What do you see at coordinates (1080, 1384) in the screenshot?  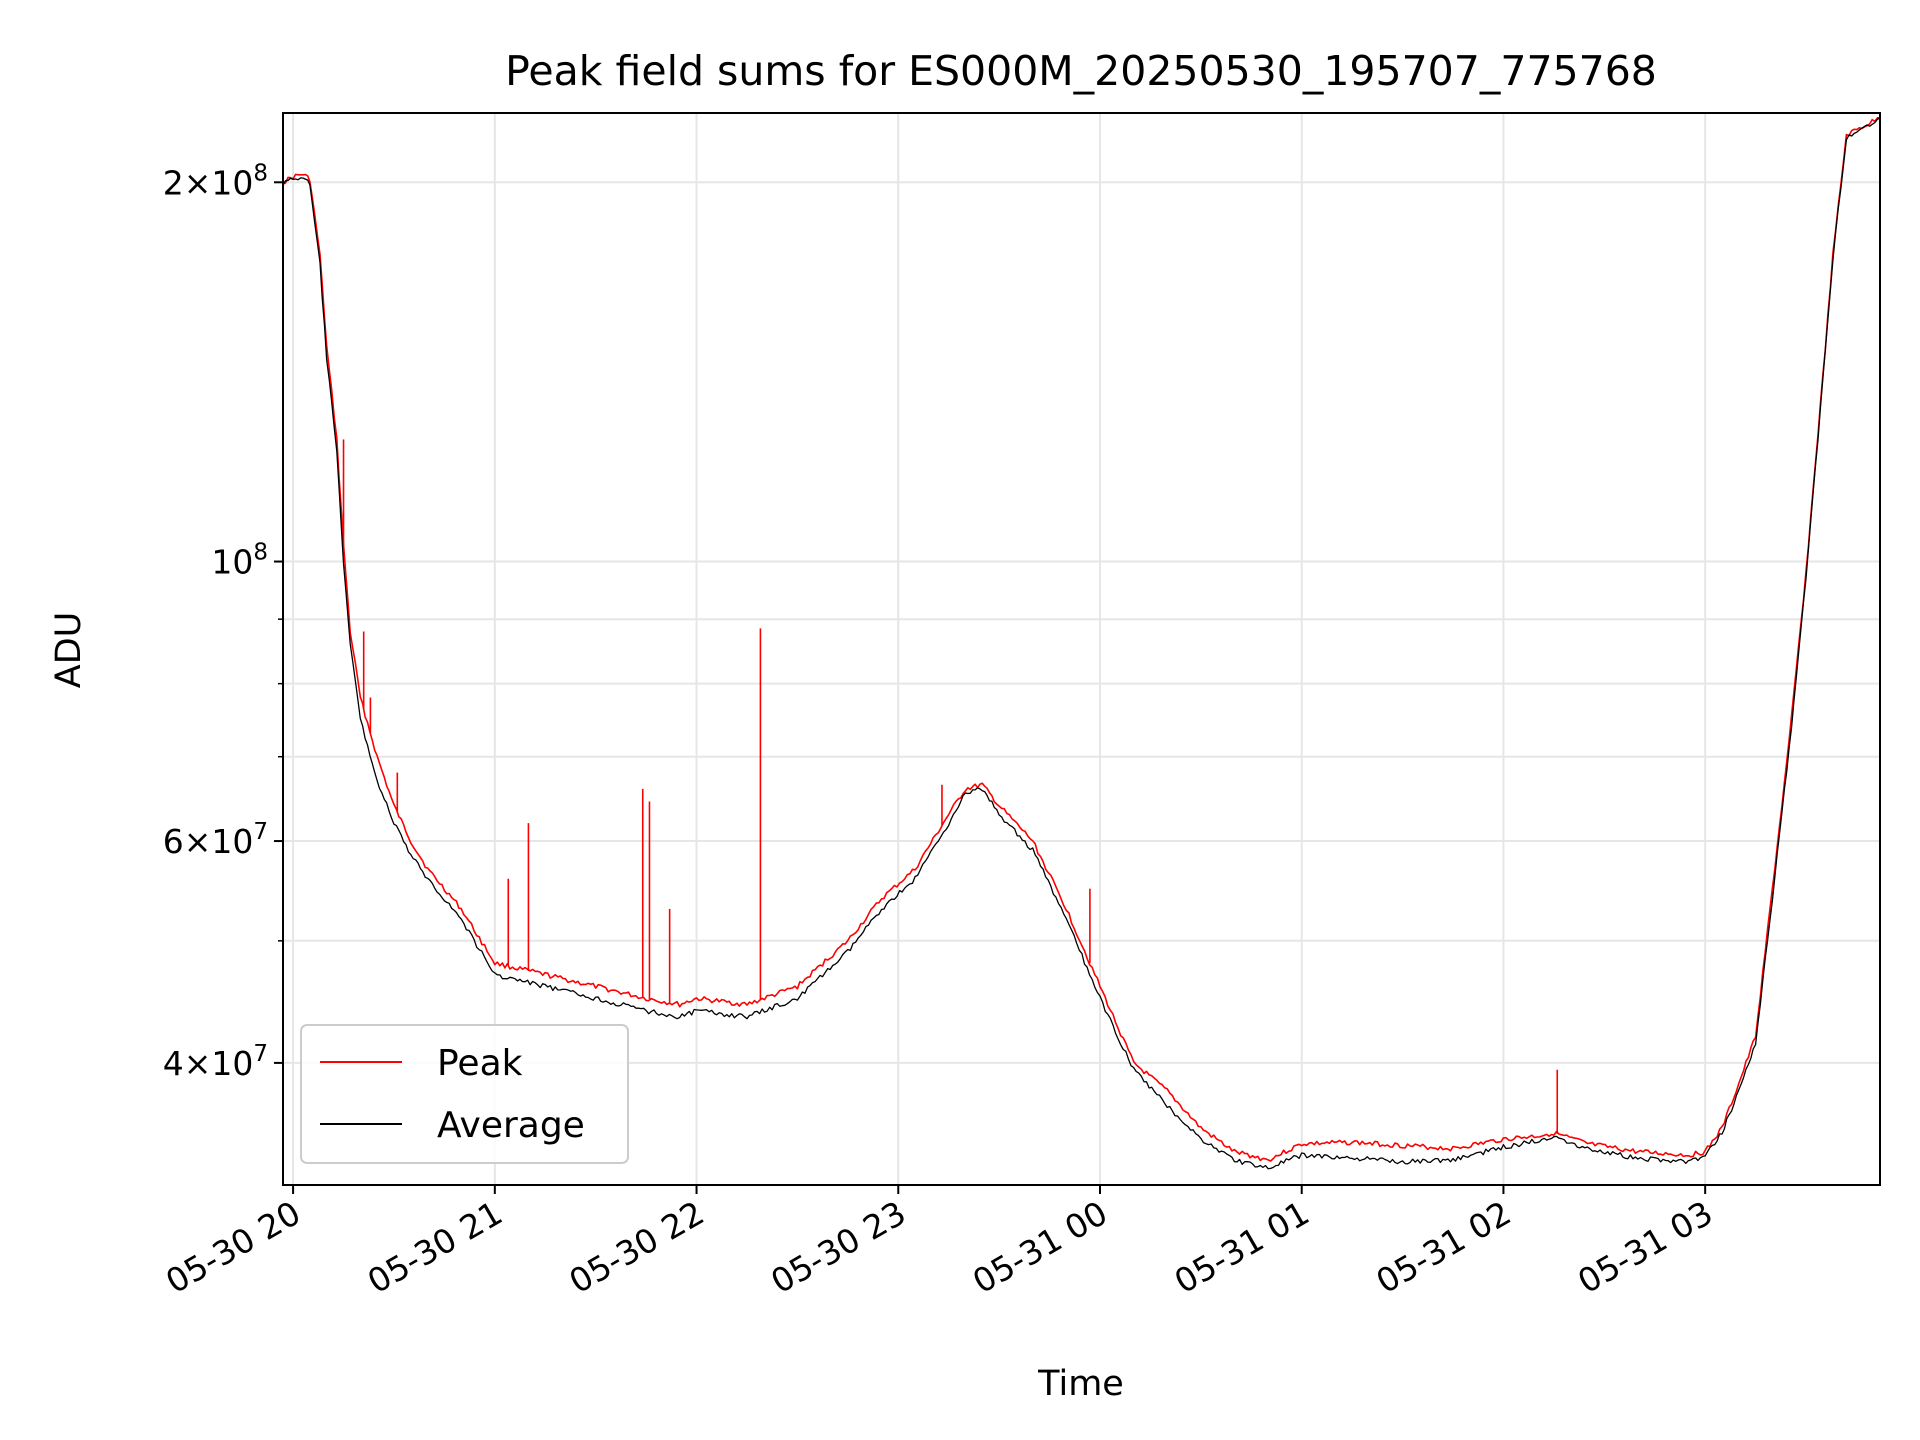 I see `x-axis-label: Time` at bounding box center [1080, 1384].